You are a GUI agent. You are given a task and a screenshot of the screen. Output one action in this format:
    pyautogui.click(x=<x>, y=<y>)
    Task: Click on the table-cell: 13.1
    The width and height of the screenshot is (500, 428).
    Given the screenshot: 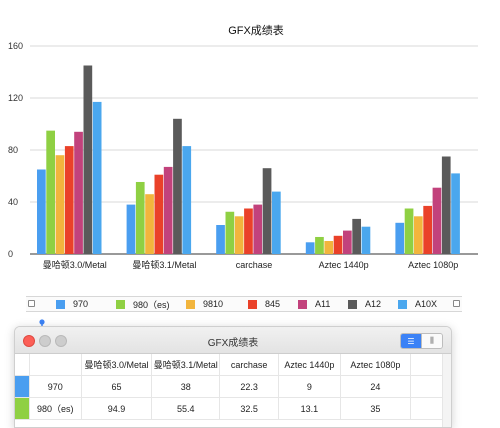 What is the action you would take?
    pyautogui.click(x=309, y=408)
    